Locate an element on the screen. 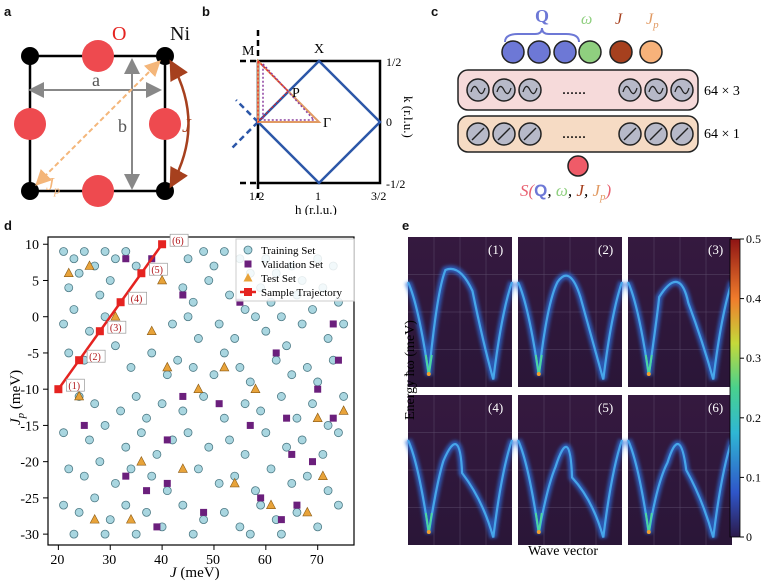 The image size is (768, 583). output-node is located at coordinates (578, 166).